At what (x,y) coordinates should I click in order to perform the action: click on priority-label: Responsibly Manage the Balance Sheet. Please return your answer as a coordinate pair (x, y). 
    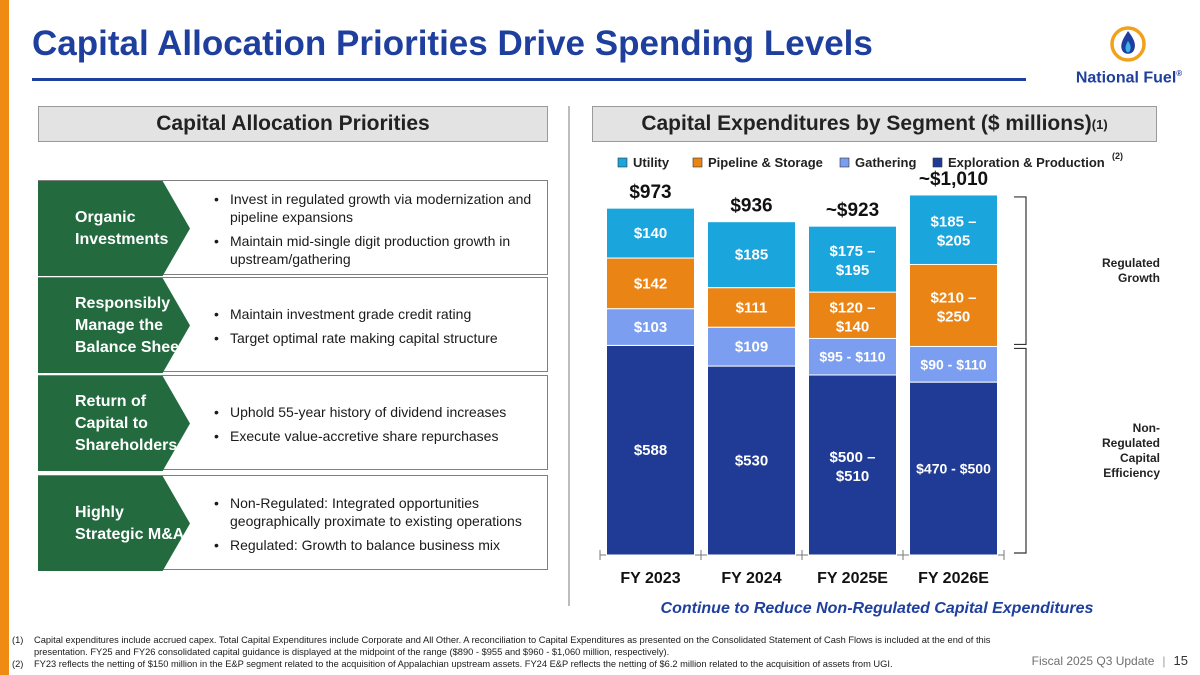
    Looking at the image, I should click on (130, 325).